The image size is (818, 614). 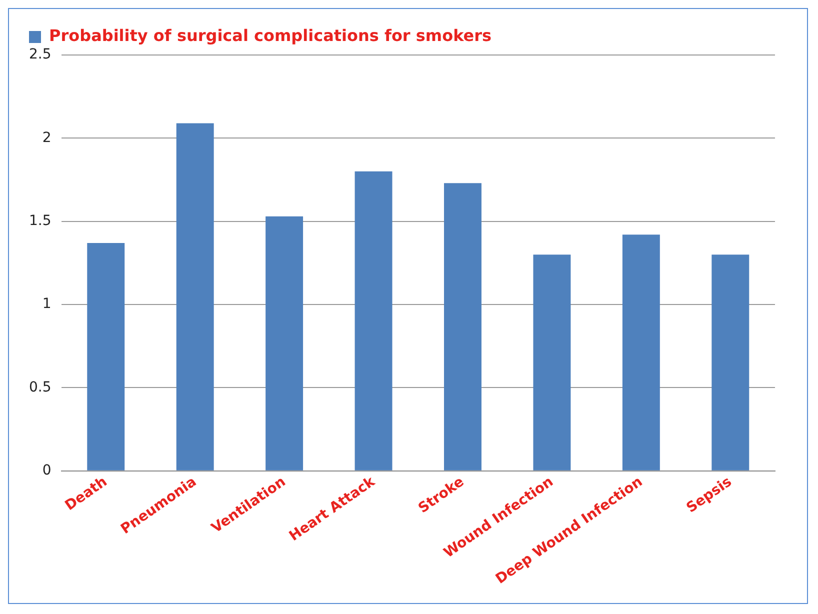 I want to click on y-tick-label: 1.5, so click(x=40, y=220).